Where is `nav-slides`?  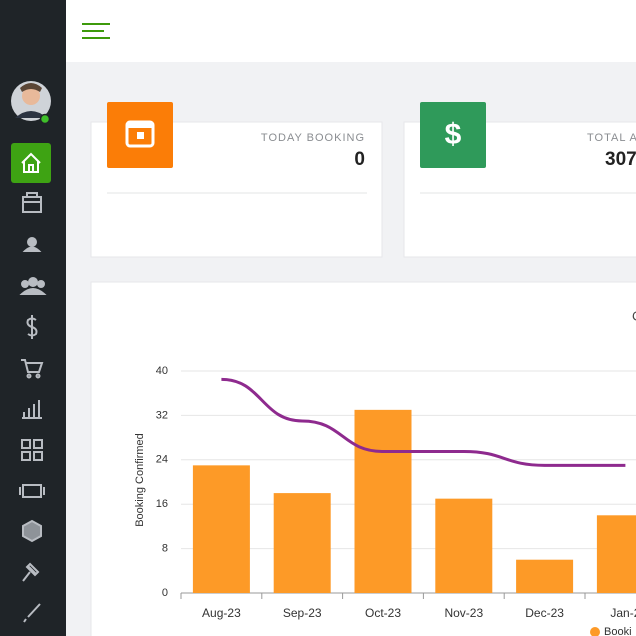 nav-slides is located at coordinates (32, 491).